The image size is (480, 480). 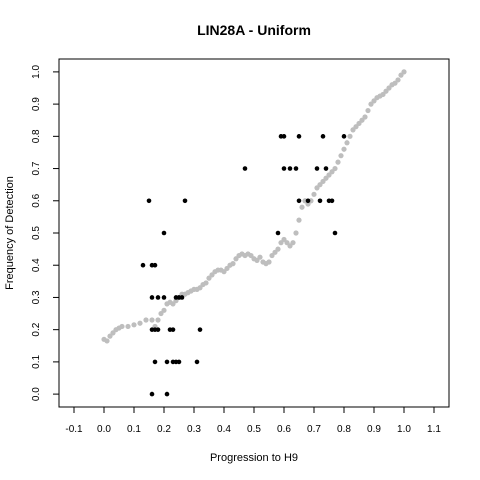 What do you see at coordinates (254, 30) in the screenshot?
I see `chart-title: LIN28A - Uniform` at bounding box center [254, 30].